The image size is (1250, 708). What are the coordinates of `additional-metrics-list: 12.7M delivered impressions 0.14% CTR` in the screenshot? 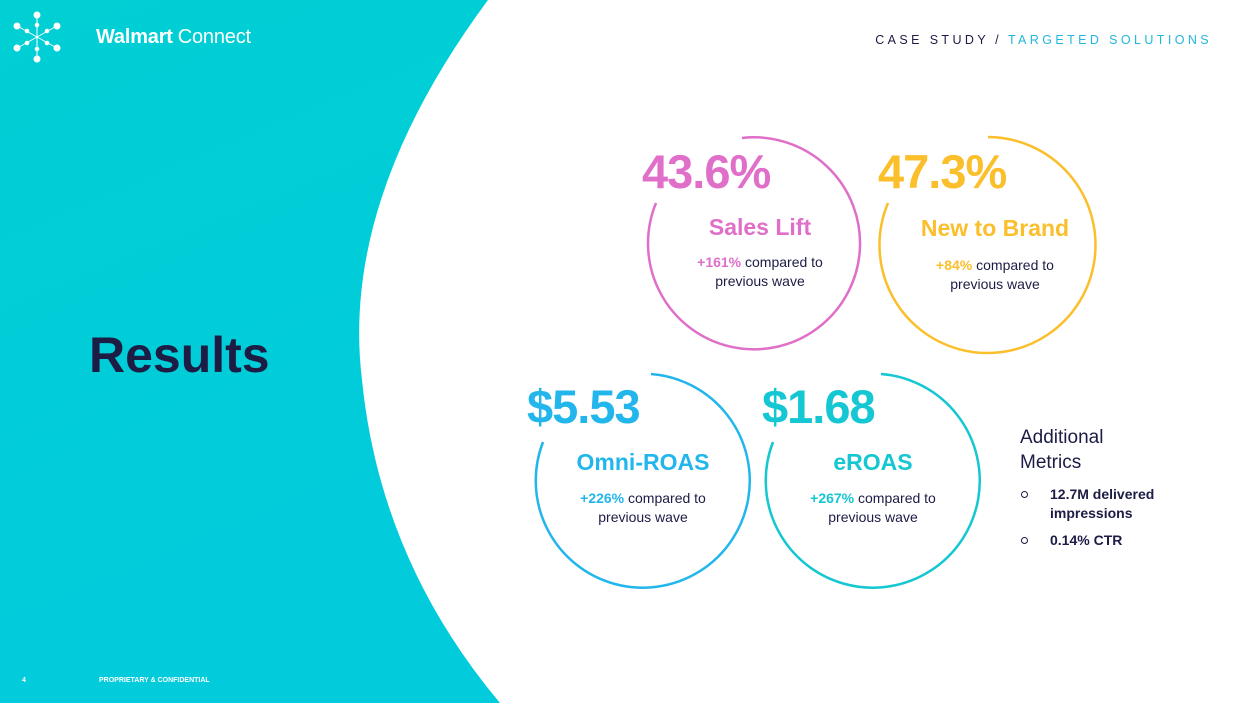 It's located at (1120, 517).